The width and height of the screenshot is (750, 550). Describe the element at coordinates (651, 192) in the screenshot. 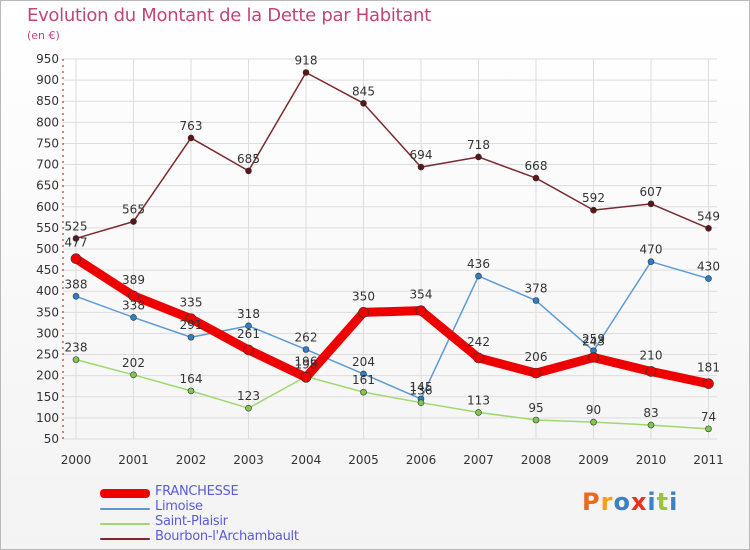

I see `data-label: 607` at that location.